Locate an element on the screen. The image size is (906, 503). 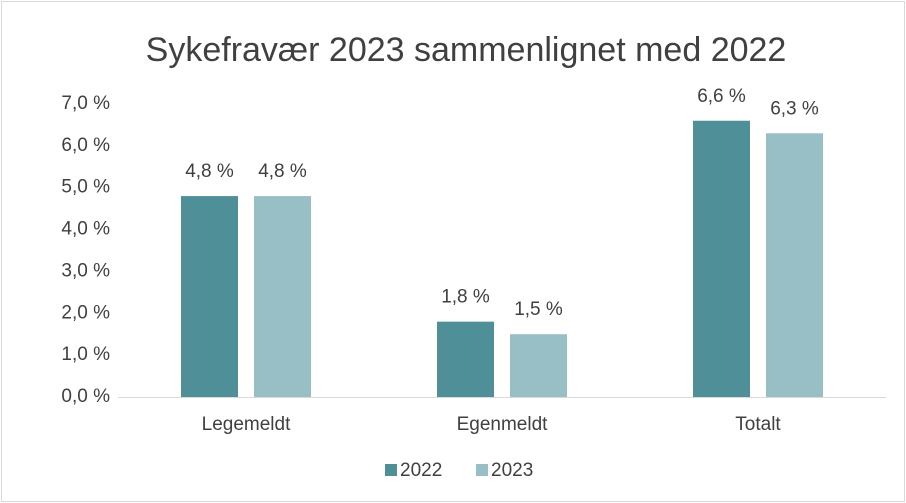
y-tick-label: 6,0 % is located at coordinates (85, 145).